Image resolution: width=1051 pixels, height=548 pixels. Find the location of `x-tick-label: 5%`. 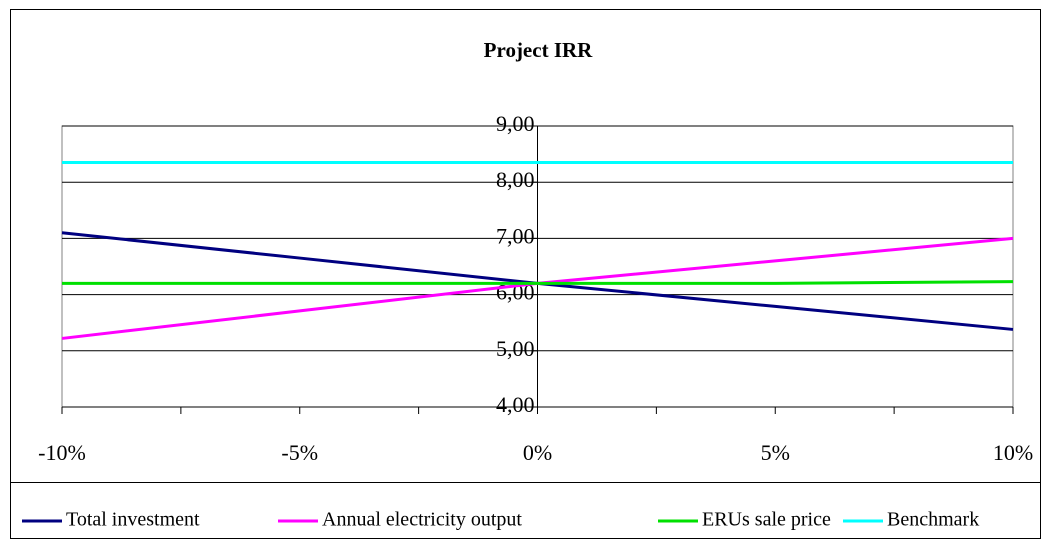

x-tick-label: 5% is located at coordinates (775, 452).